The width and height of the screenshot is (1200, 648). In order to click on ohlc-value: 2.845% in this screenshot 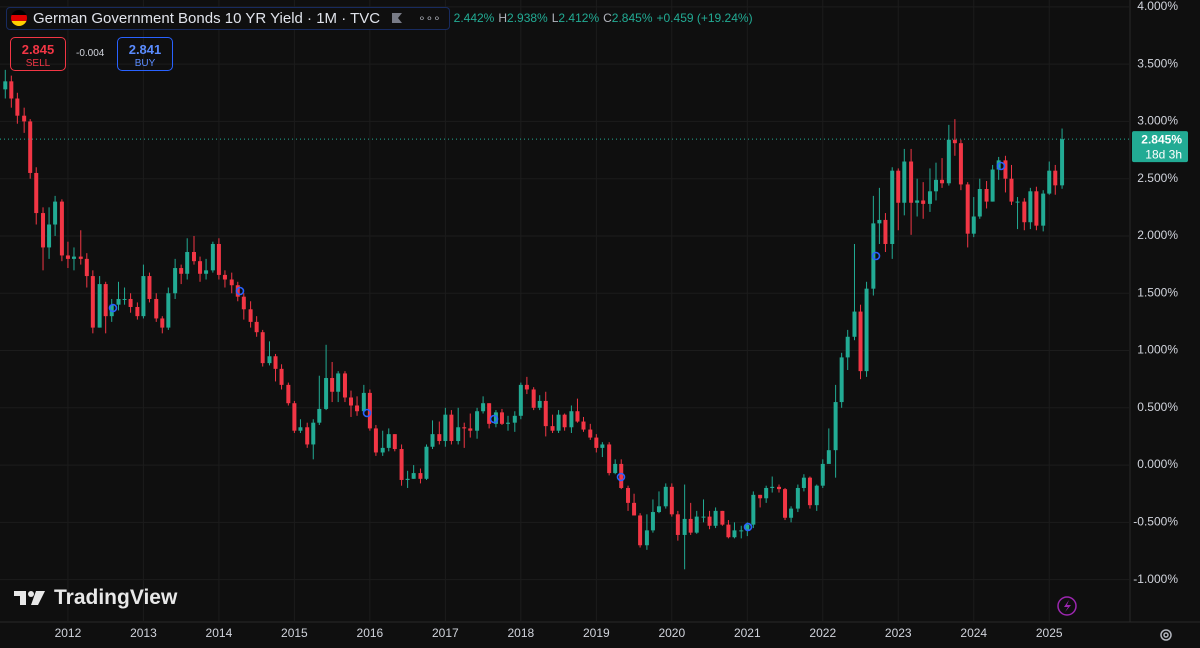, I will do `click(632, 18)`.